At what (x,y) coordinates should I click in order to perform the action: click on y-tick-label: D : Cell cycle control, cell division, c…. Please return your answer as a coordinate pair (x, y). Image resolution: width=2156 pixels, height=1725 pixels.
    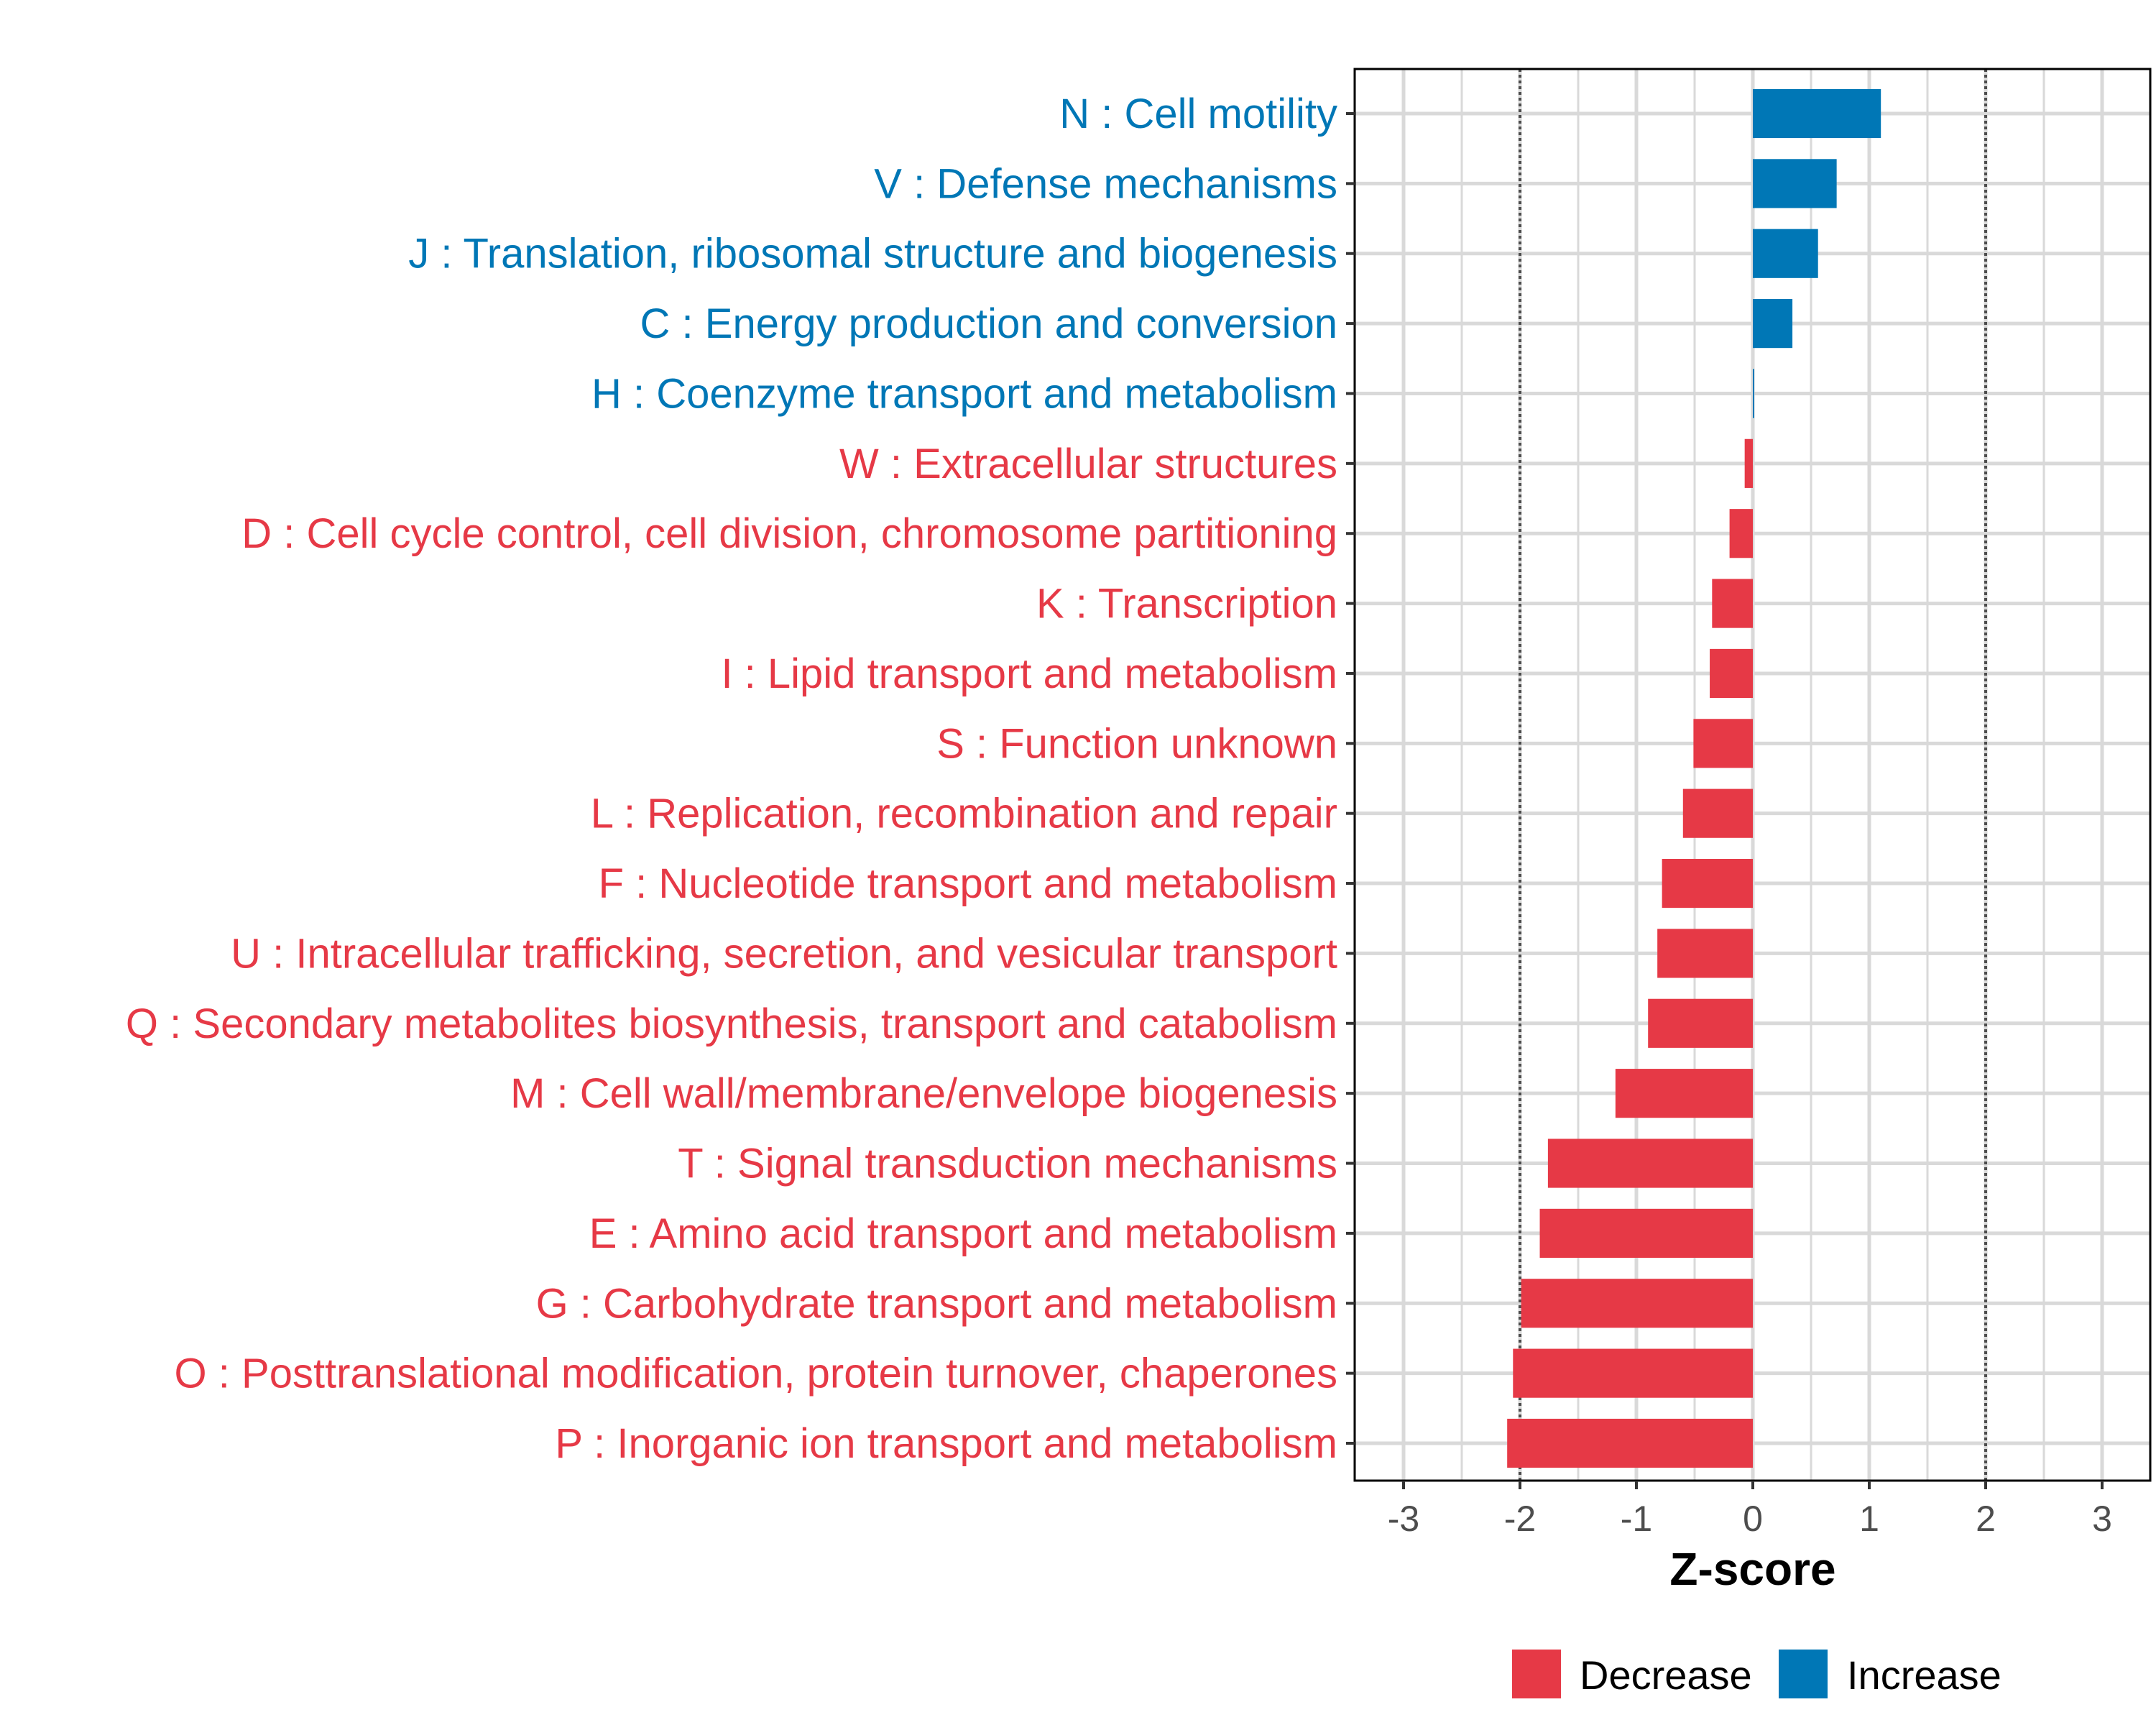
    Looking at the image, I should click on (789, 533).